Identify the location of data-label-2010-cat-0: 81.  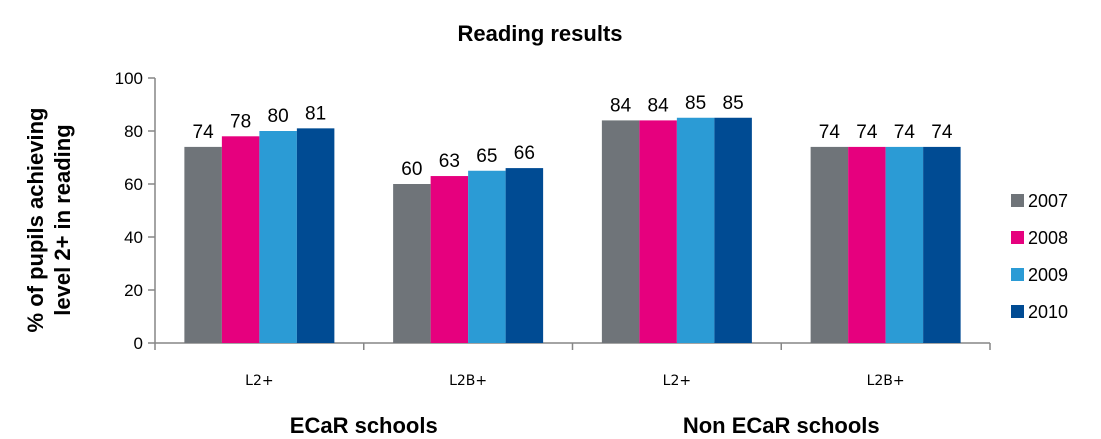
(315, 113).